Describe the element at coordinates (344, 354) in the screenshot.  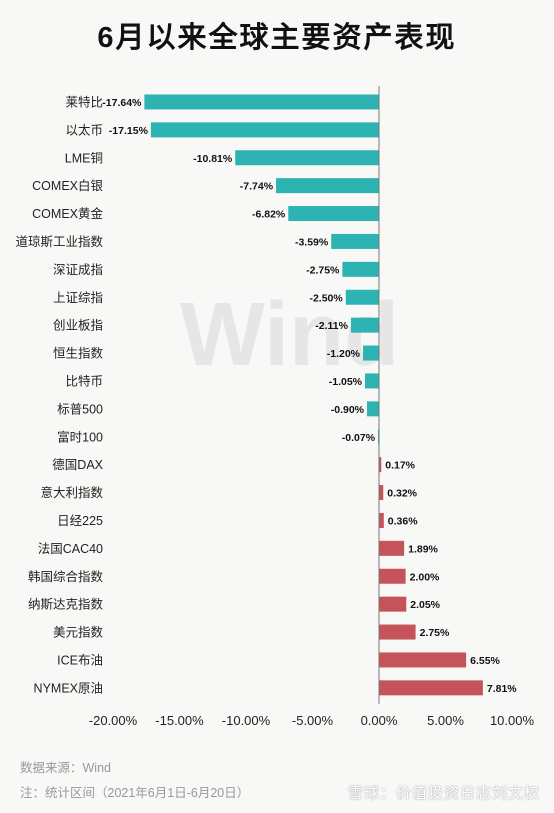
I see `value-label: -1.20%` at that location.